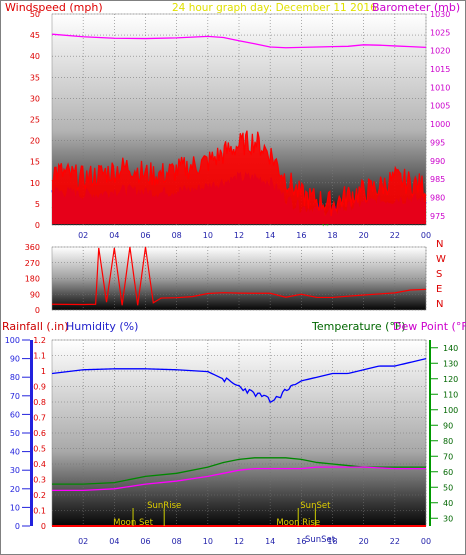 The image size is (466, 555). I want to click on compass-label: S, so click(439, 274).